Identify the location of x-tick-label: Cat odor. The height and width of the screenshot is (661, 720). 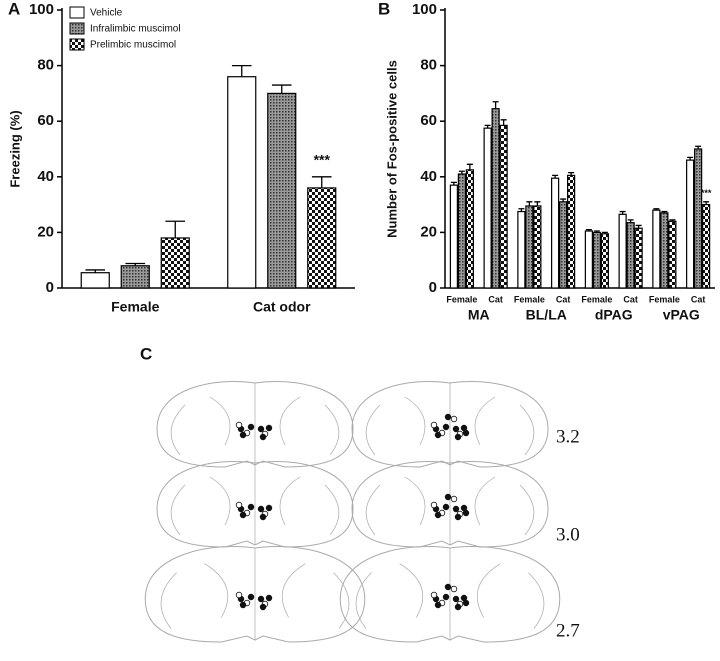
(282, 307).